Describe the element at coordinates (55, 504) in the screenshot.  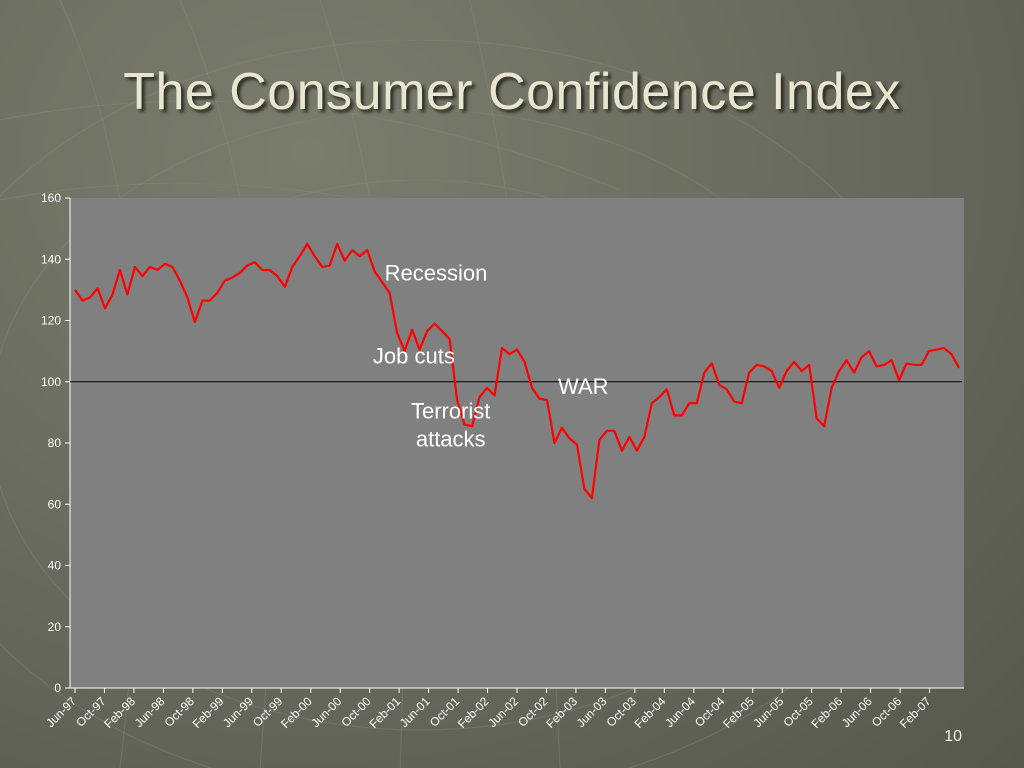
I see `y-tick-label: 60` at that location.